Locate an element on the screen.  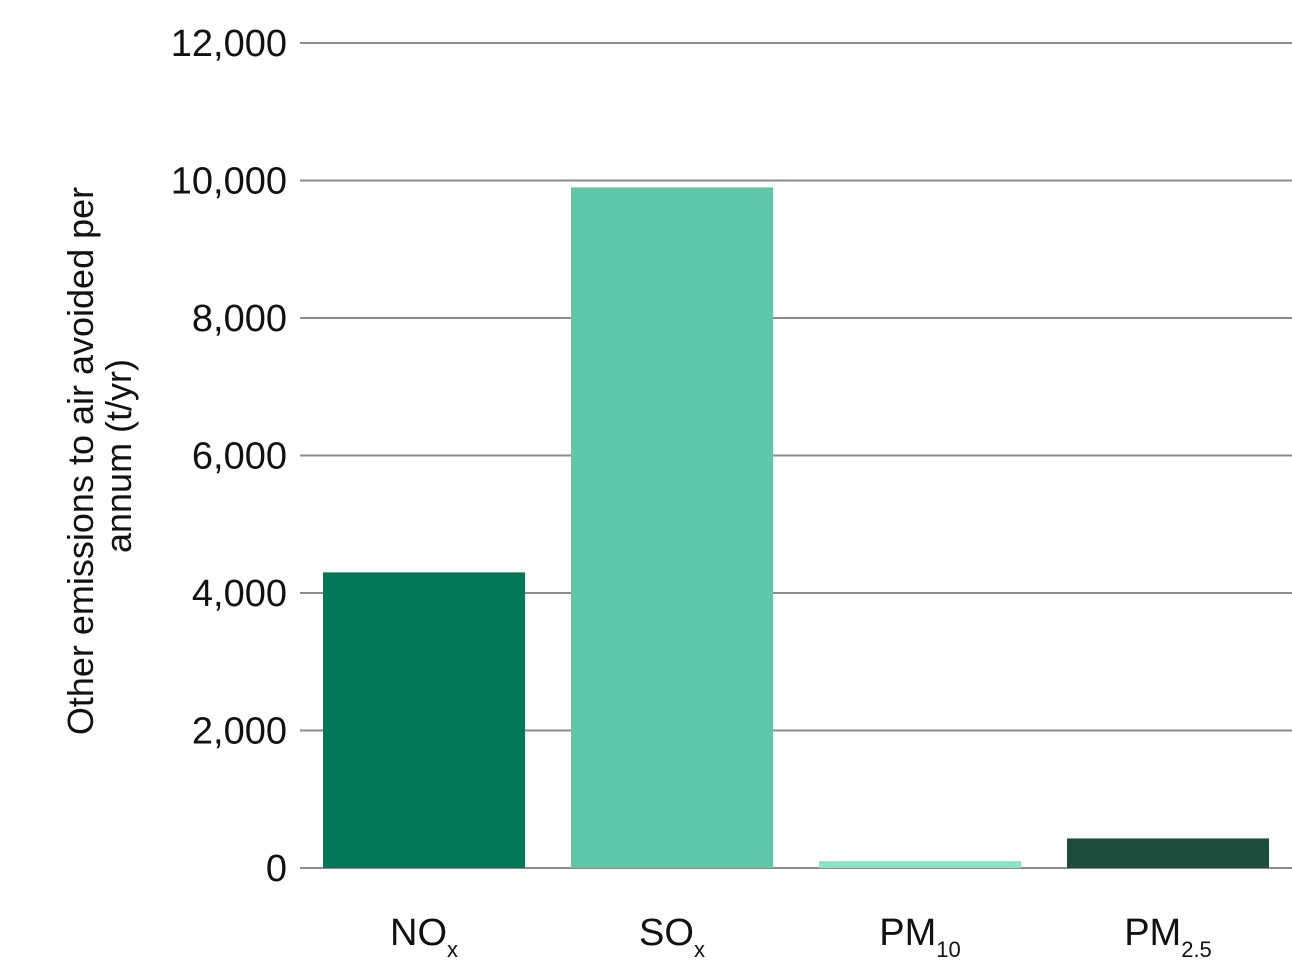
y-tick-label: 8,000 is located at coordinates (239, 319).